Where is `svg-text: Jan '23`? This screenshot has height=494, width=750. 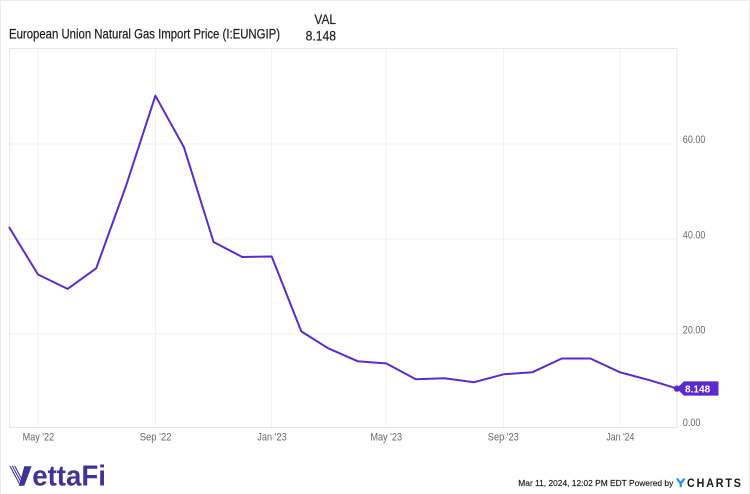 svg-text: Jan '23 is located at coordinates (271, 438).